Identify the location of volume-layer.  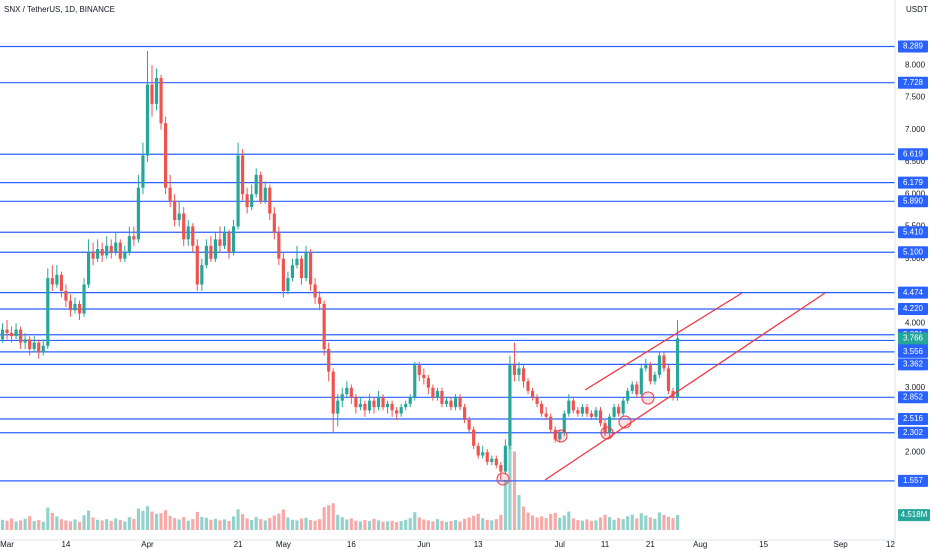
(340, 488).